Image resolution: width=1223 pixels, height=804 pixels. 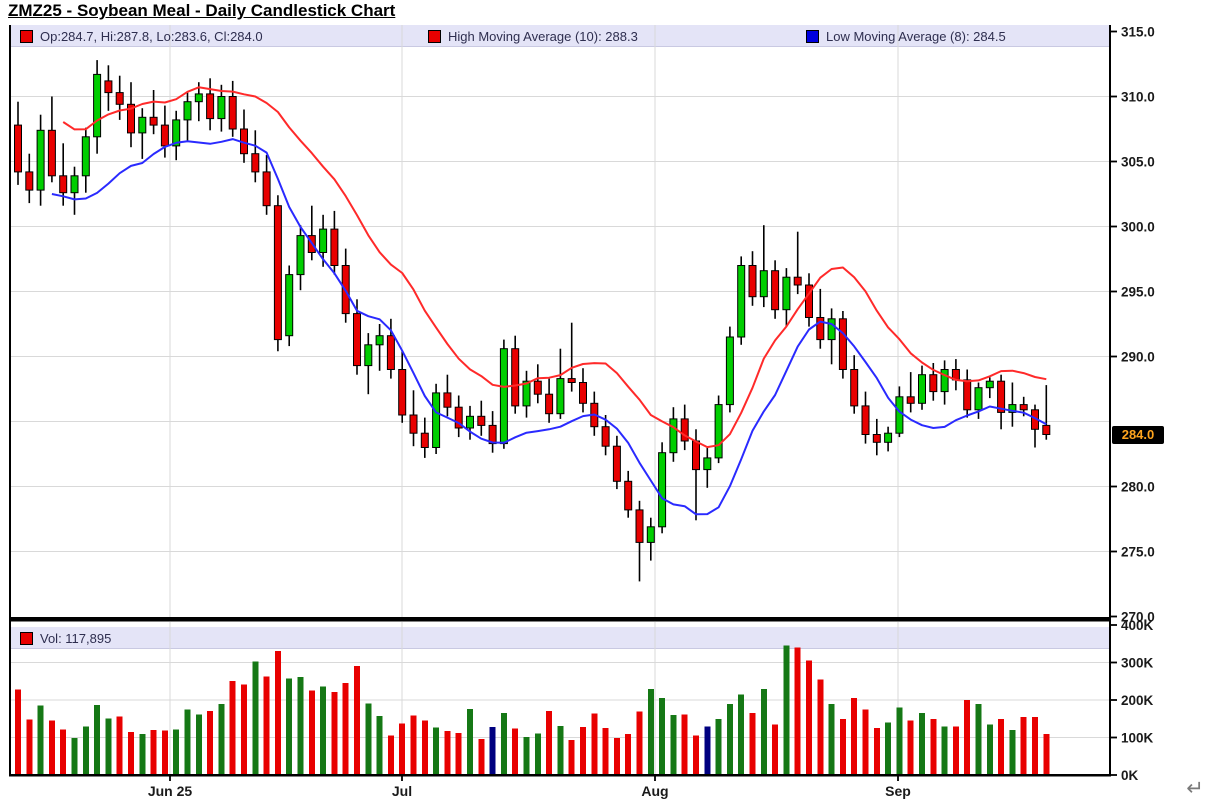 What do you see at coordinates (151, 36) in the screenshot?
I see `ohlc-legend-label: Op:284.7, Hi:287.8, Lo:283.6, Cl:284.0` at bounding box center [151, 36].